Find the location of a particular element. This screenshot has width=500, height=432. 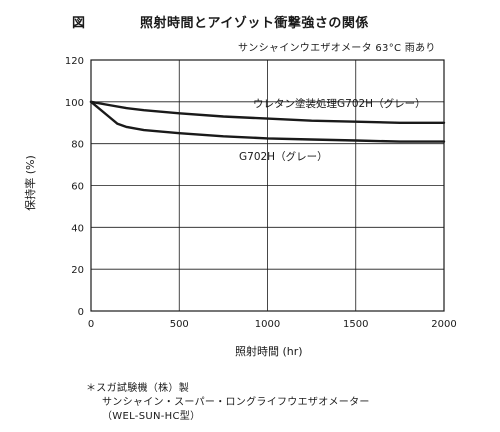

series-label-2: G702H（グレー） is located at coordinates (283, 156).